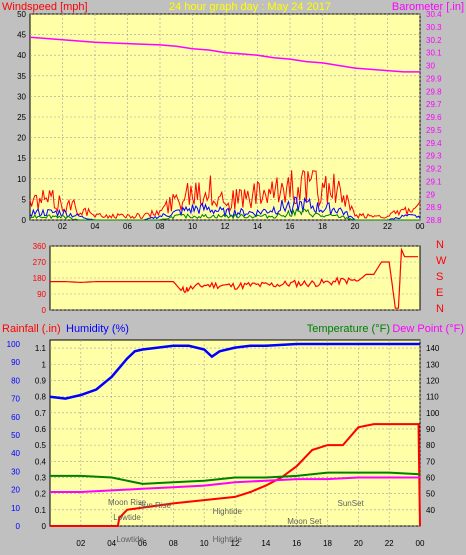 The width and height of the screenshot is (466, 555). I want to click on windspeed-tick-label: 35, so click(21, 76).